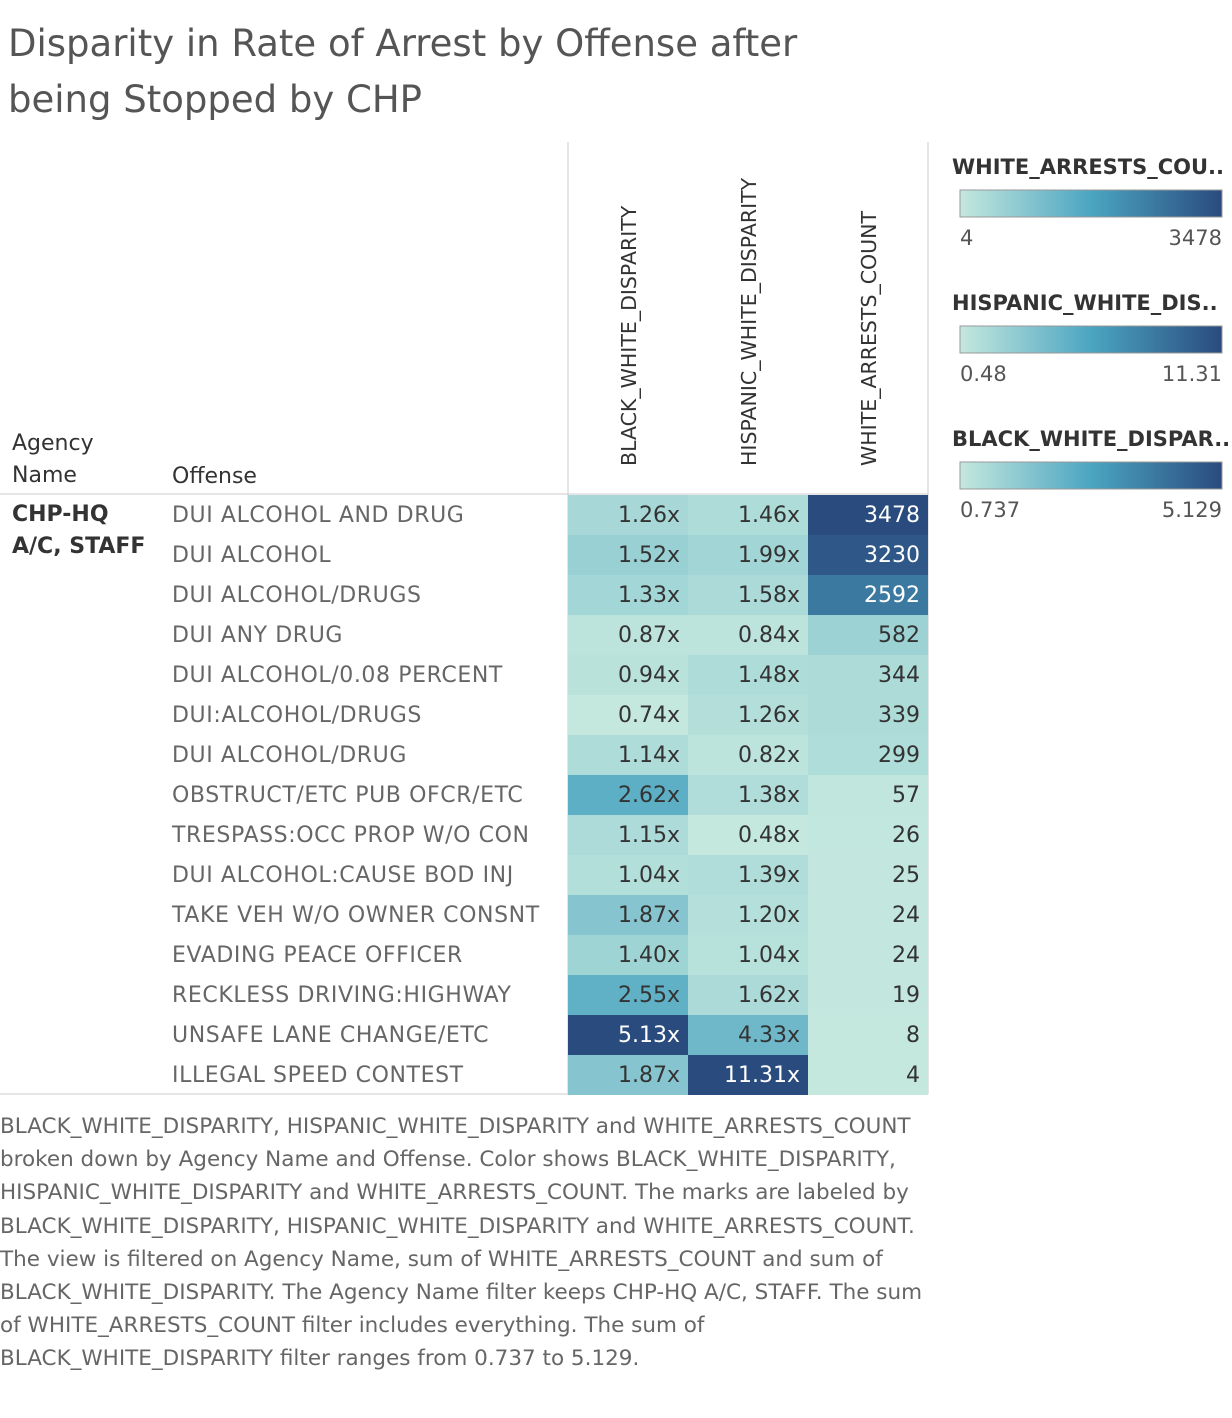 Image resolution: width=1232 pixels, height=1418 pixels. Describe the element at coordinates (1085, 303) in the screenshot. I see `legend-title: HISPANIC_WHITE_DIS..` at that location.